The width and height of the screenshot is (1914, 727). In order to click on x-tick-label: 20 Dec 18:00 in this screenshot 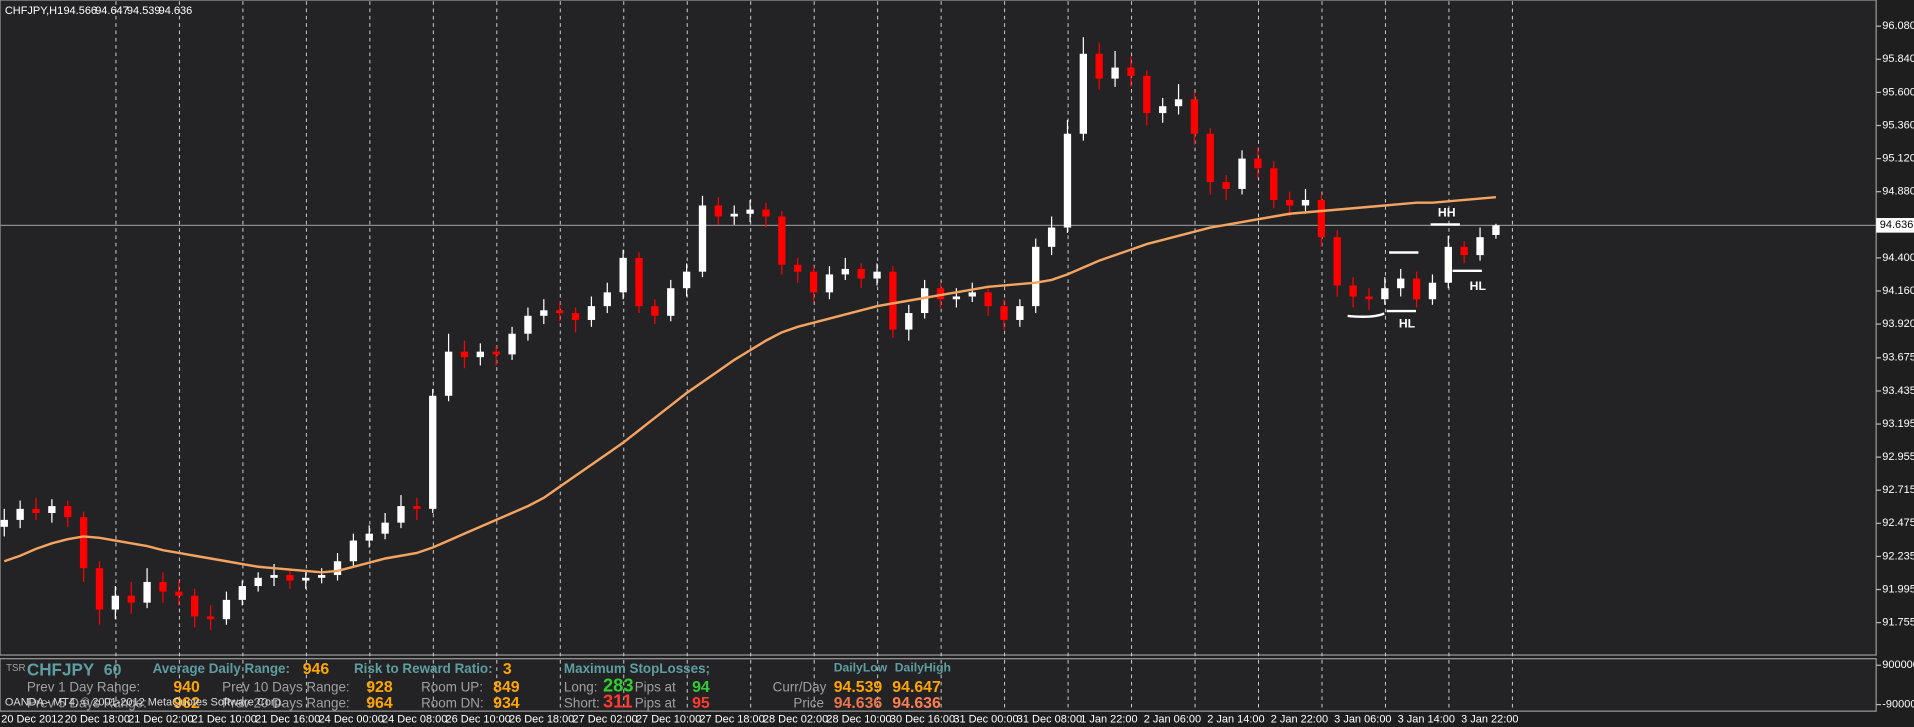, I will do `click(97, 720)`.